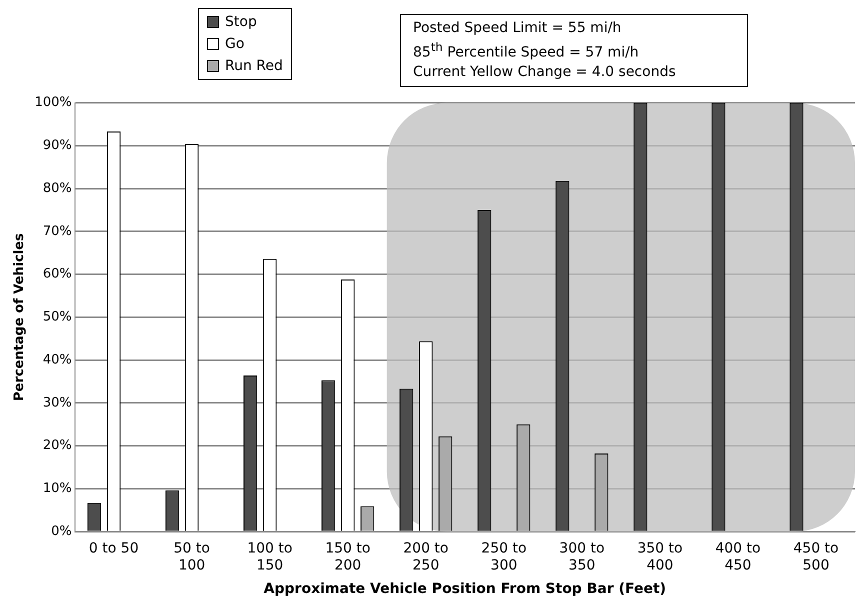  What do you see at coordinates (53, 102) in the screenshot?
I see `y-tick-label: 100%` at bounding box center [53, 102].